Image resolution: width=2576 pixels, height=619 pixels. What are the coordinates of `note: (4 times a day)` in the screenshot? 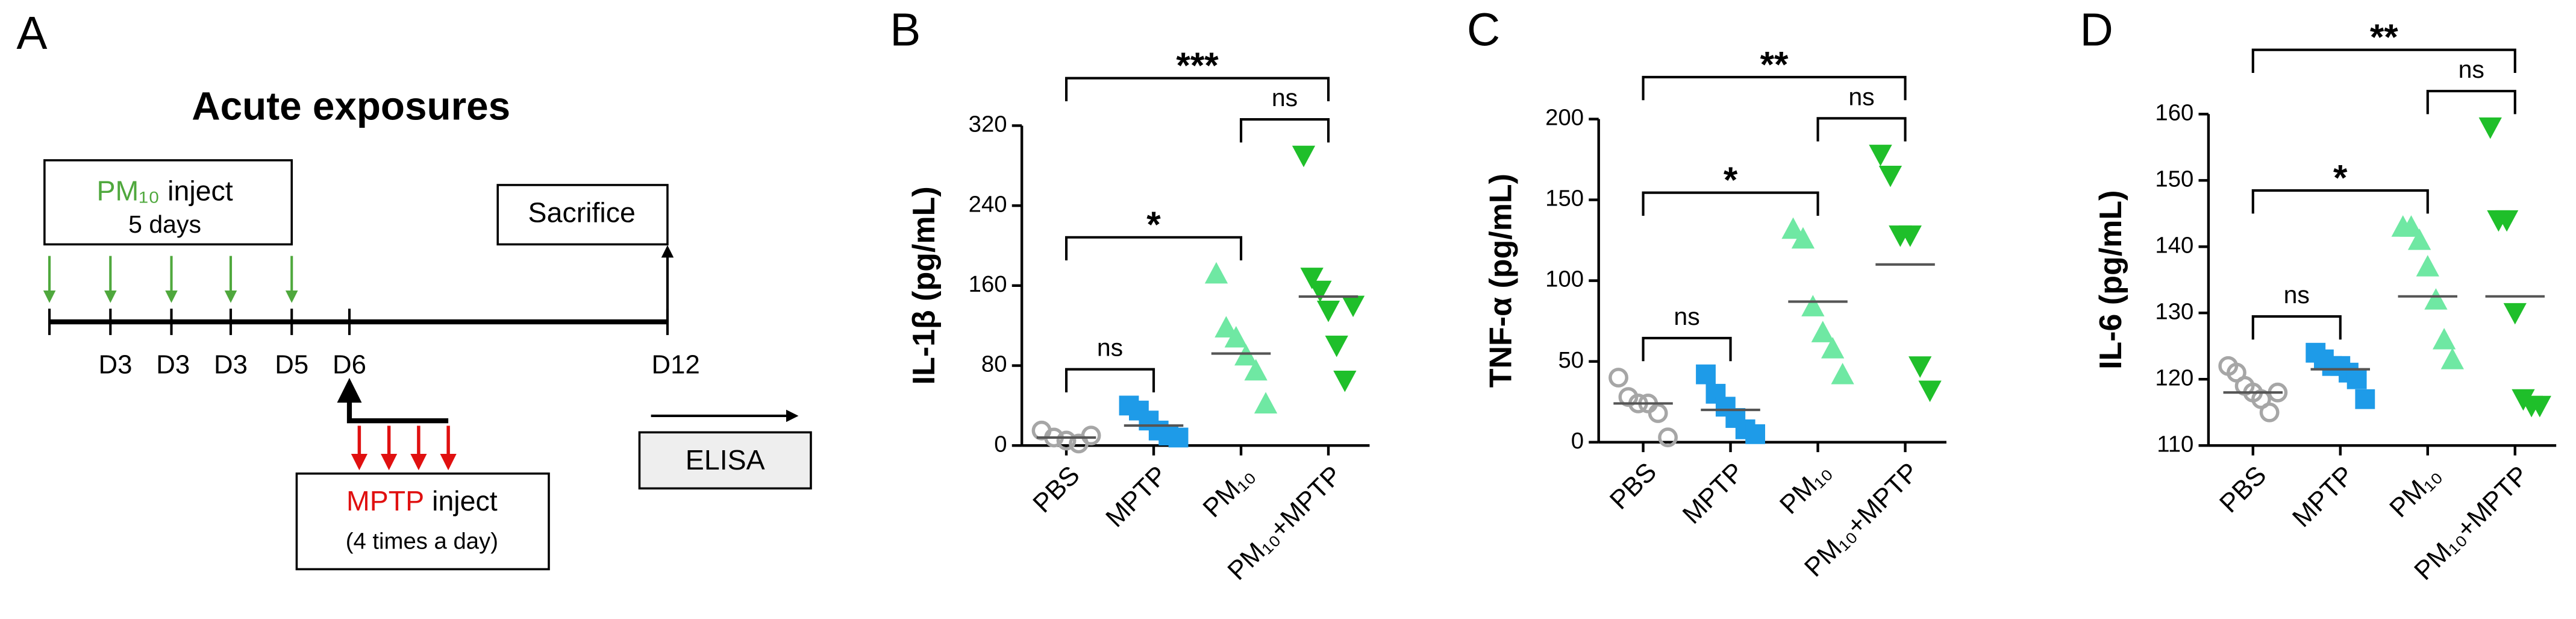 It's located at (422, 542).